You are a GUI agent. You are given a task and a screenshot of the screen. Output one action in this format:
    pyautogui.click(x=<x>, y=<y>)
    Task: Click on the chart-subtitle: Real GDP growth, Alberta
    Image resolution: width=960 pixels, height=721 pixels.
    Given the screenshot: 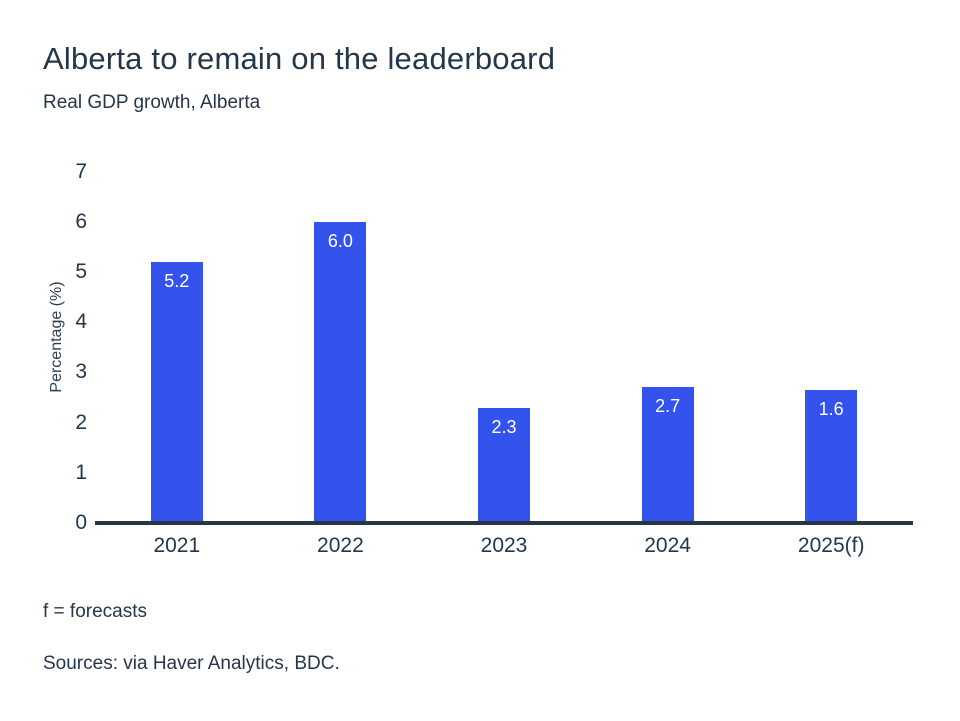 What is the action you would take?
    pyautogui.click(x=152, y=102)
    